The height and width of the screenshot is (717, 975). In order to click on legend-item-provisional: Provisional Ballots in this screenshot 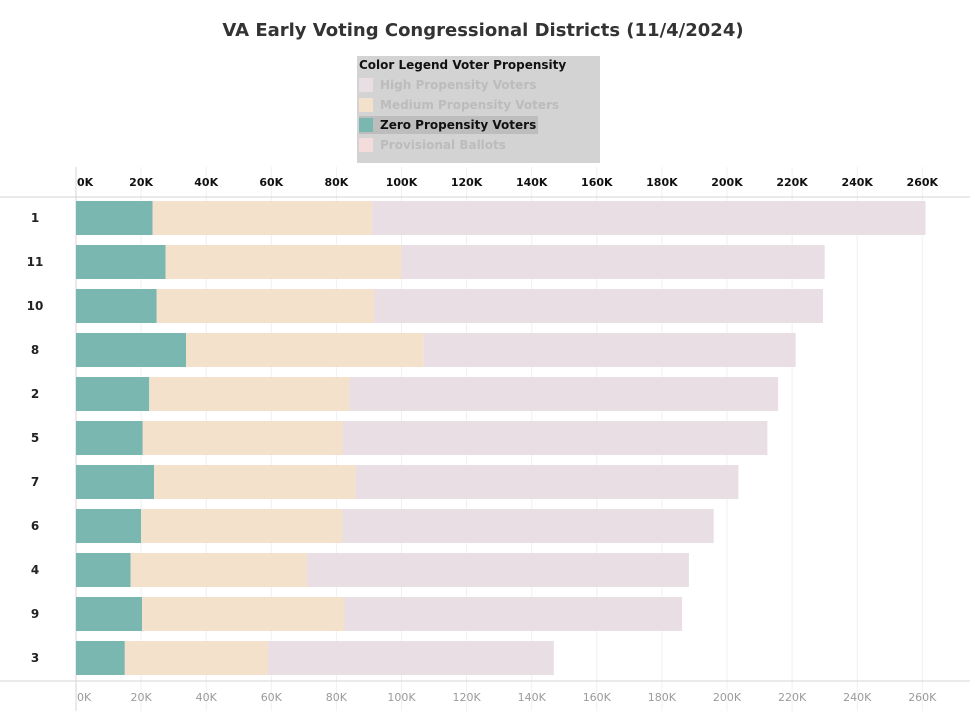, I will do `click(433, 145)`.